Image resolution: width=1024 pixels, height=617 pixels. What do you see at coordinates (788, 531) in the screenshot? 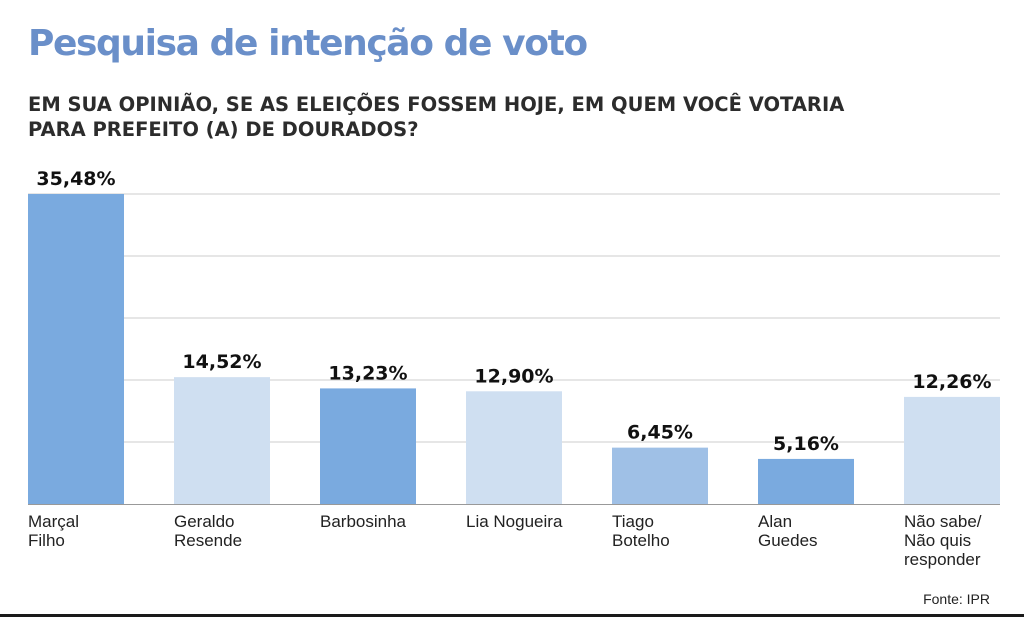
I see `category-label: Alan Guedes` at bounding box center [788, 531].